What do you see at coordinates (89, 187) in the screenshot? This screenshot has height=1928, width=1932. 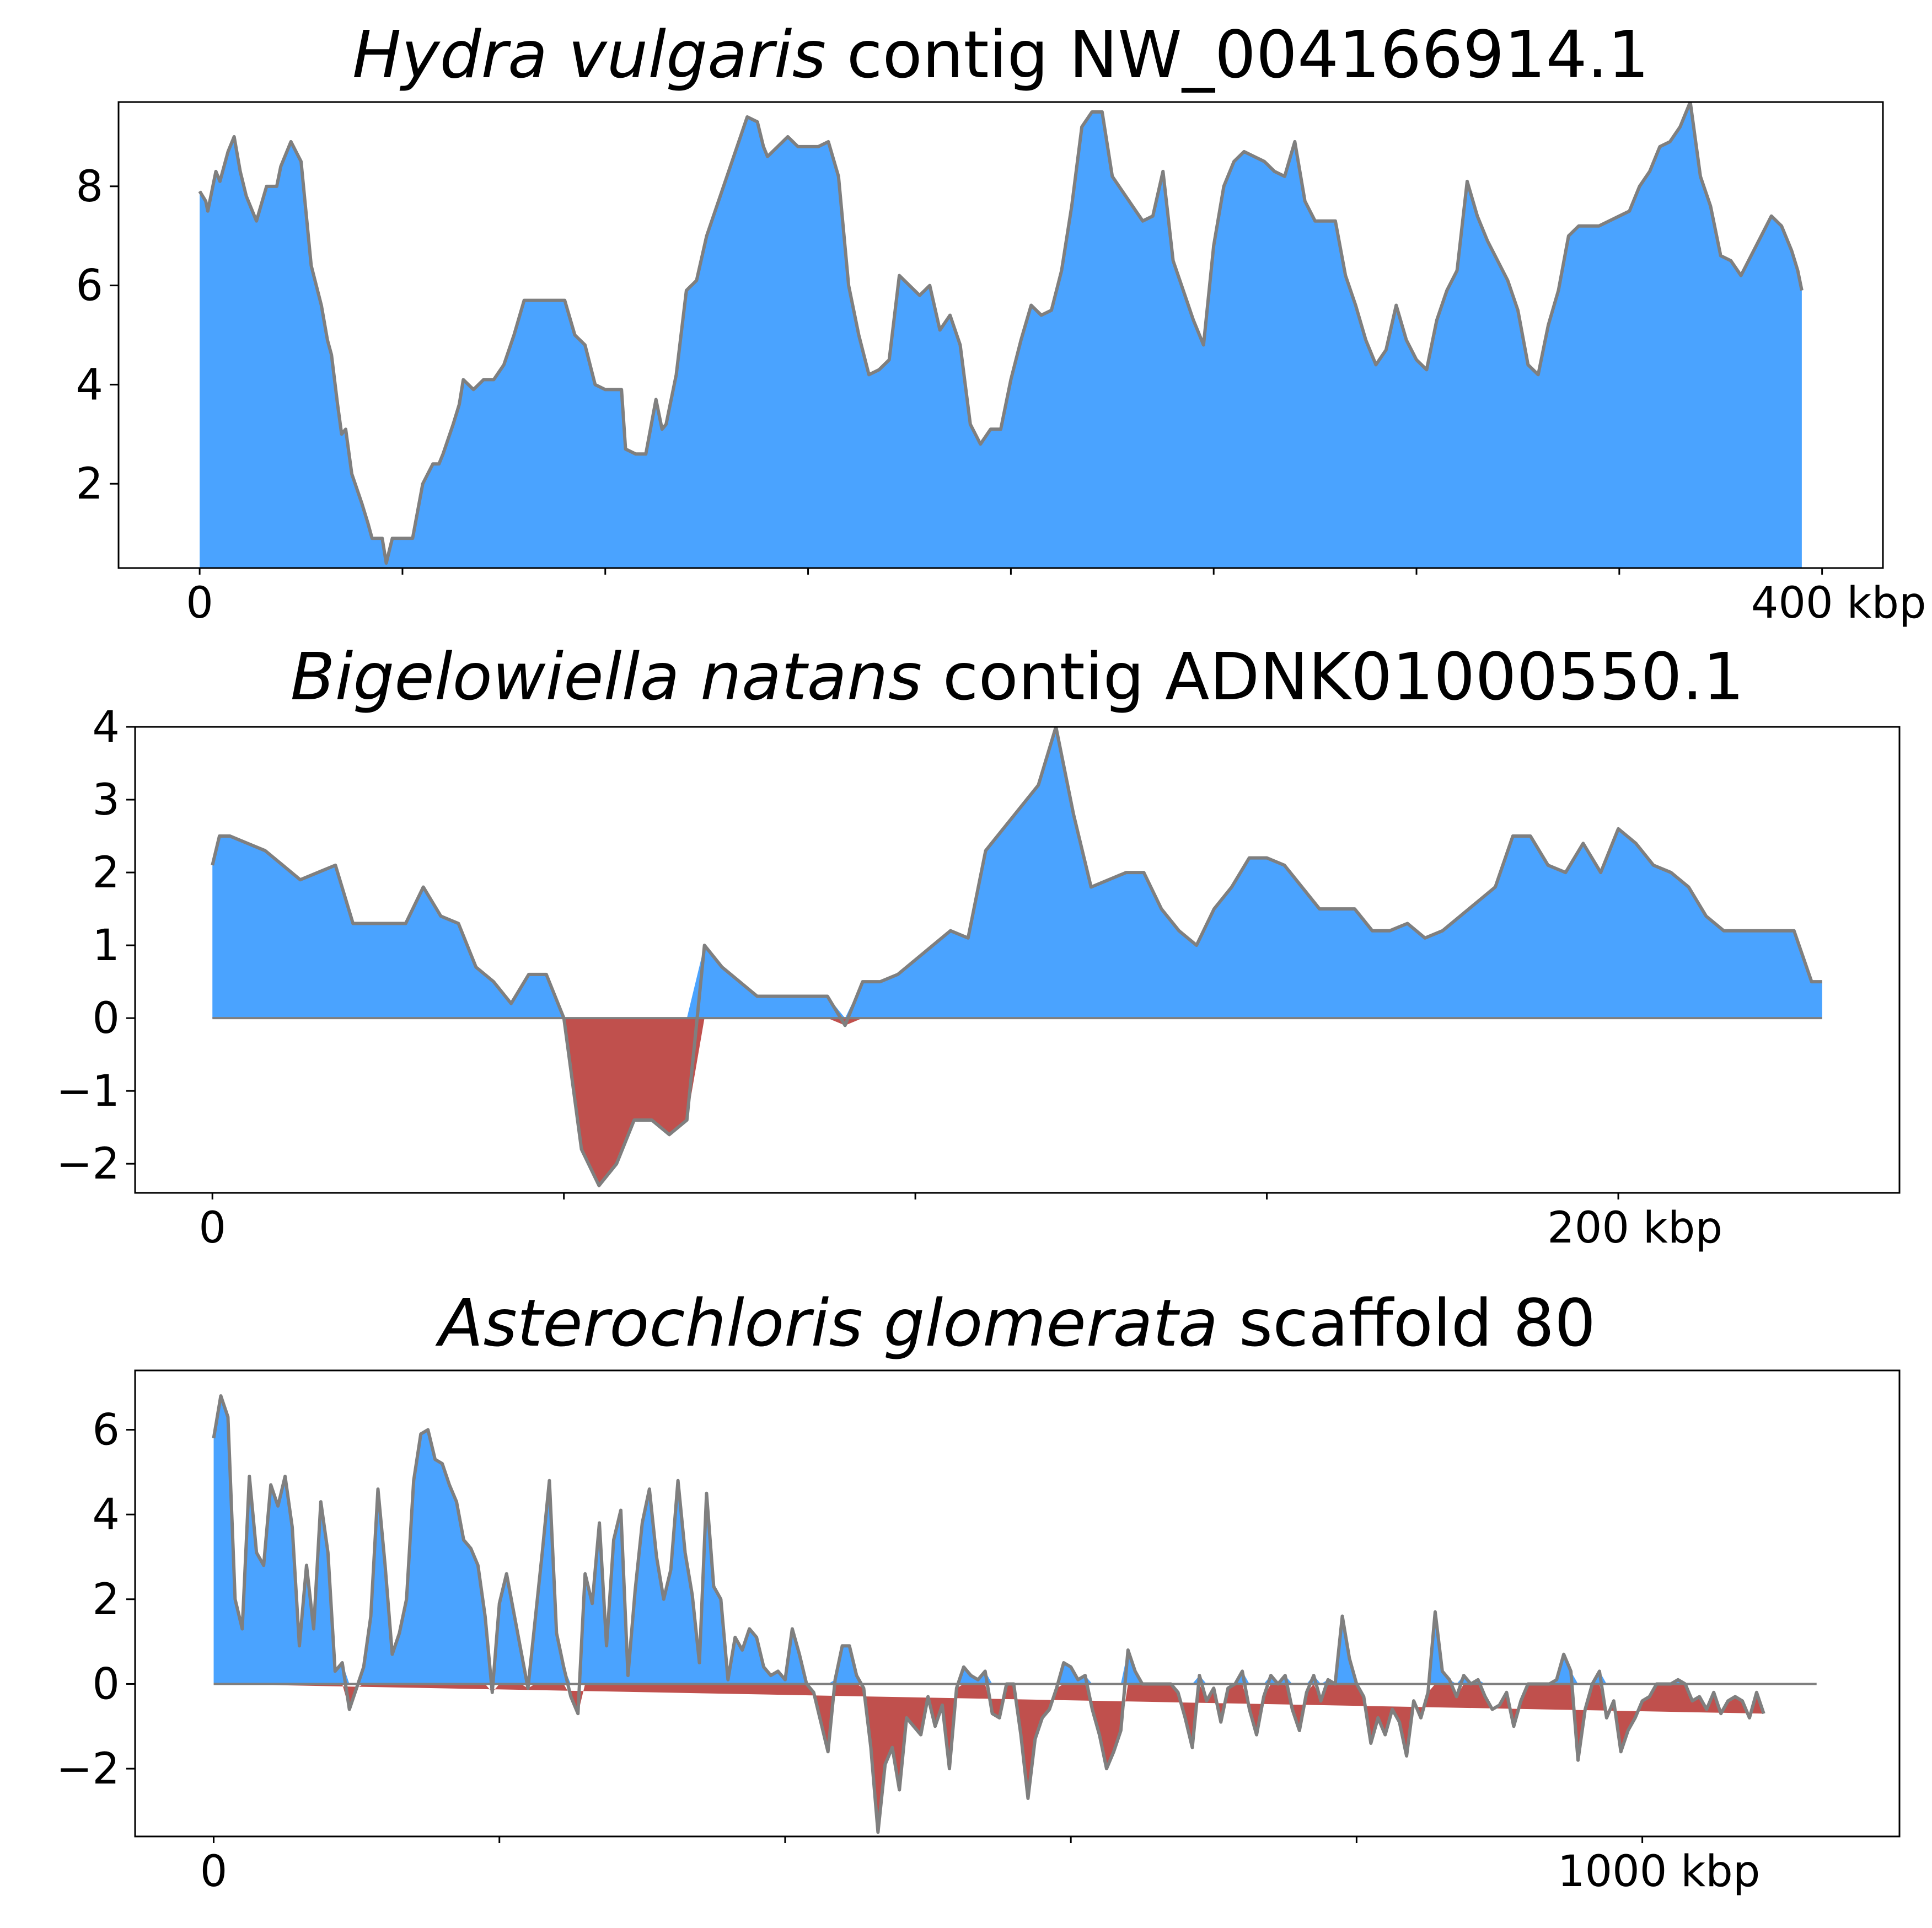 I see `y-tick-label: 8` at bounding box center [89, 187].